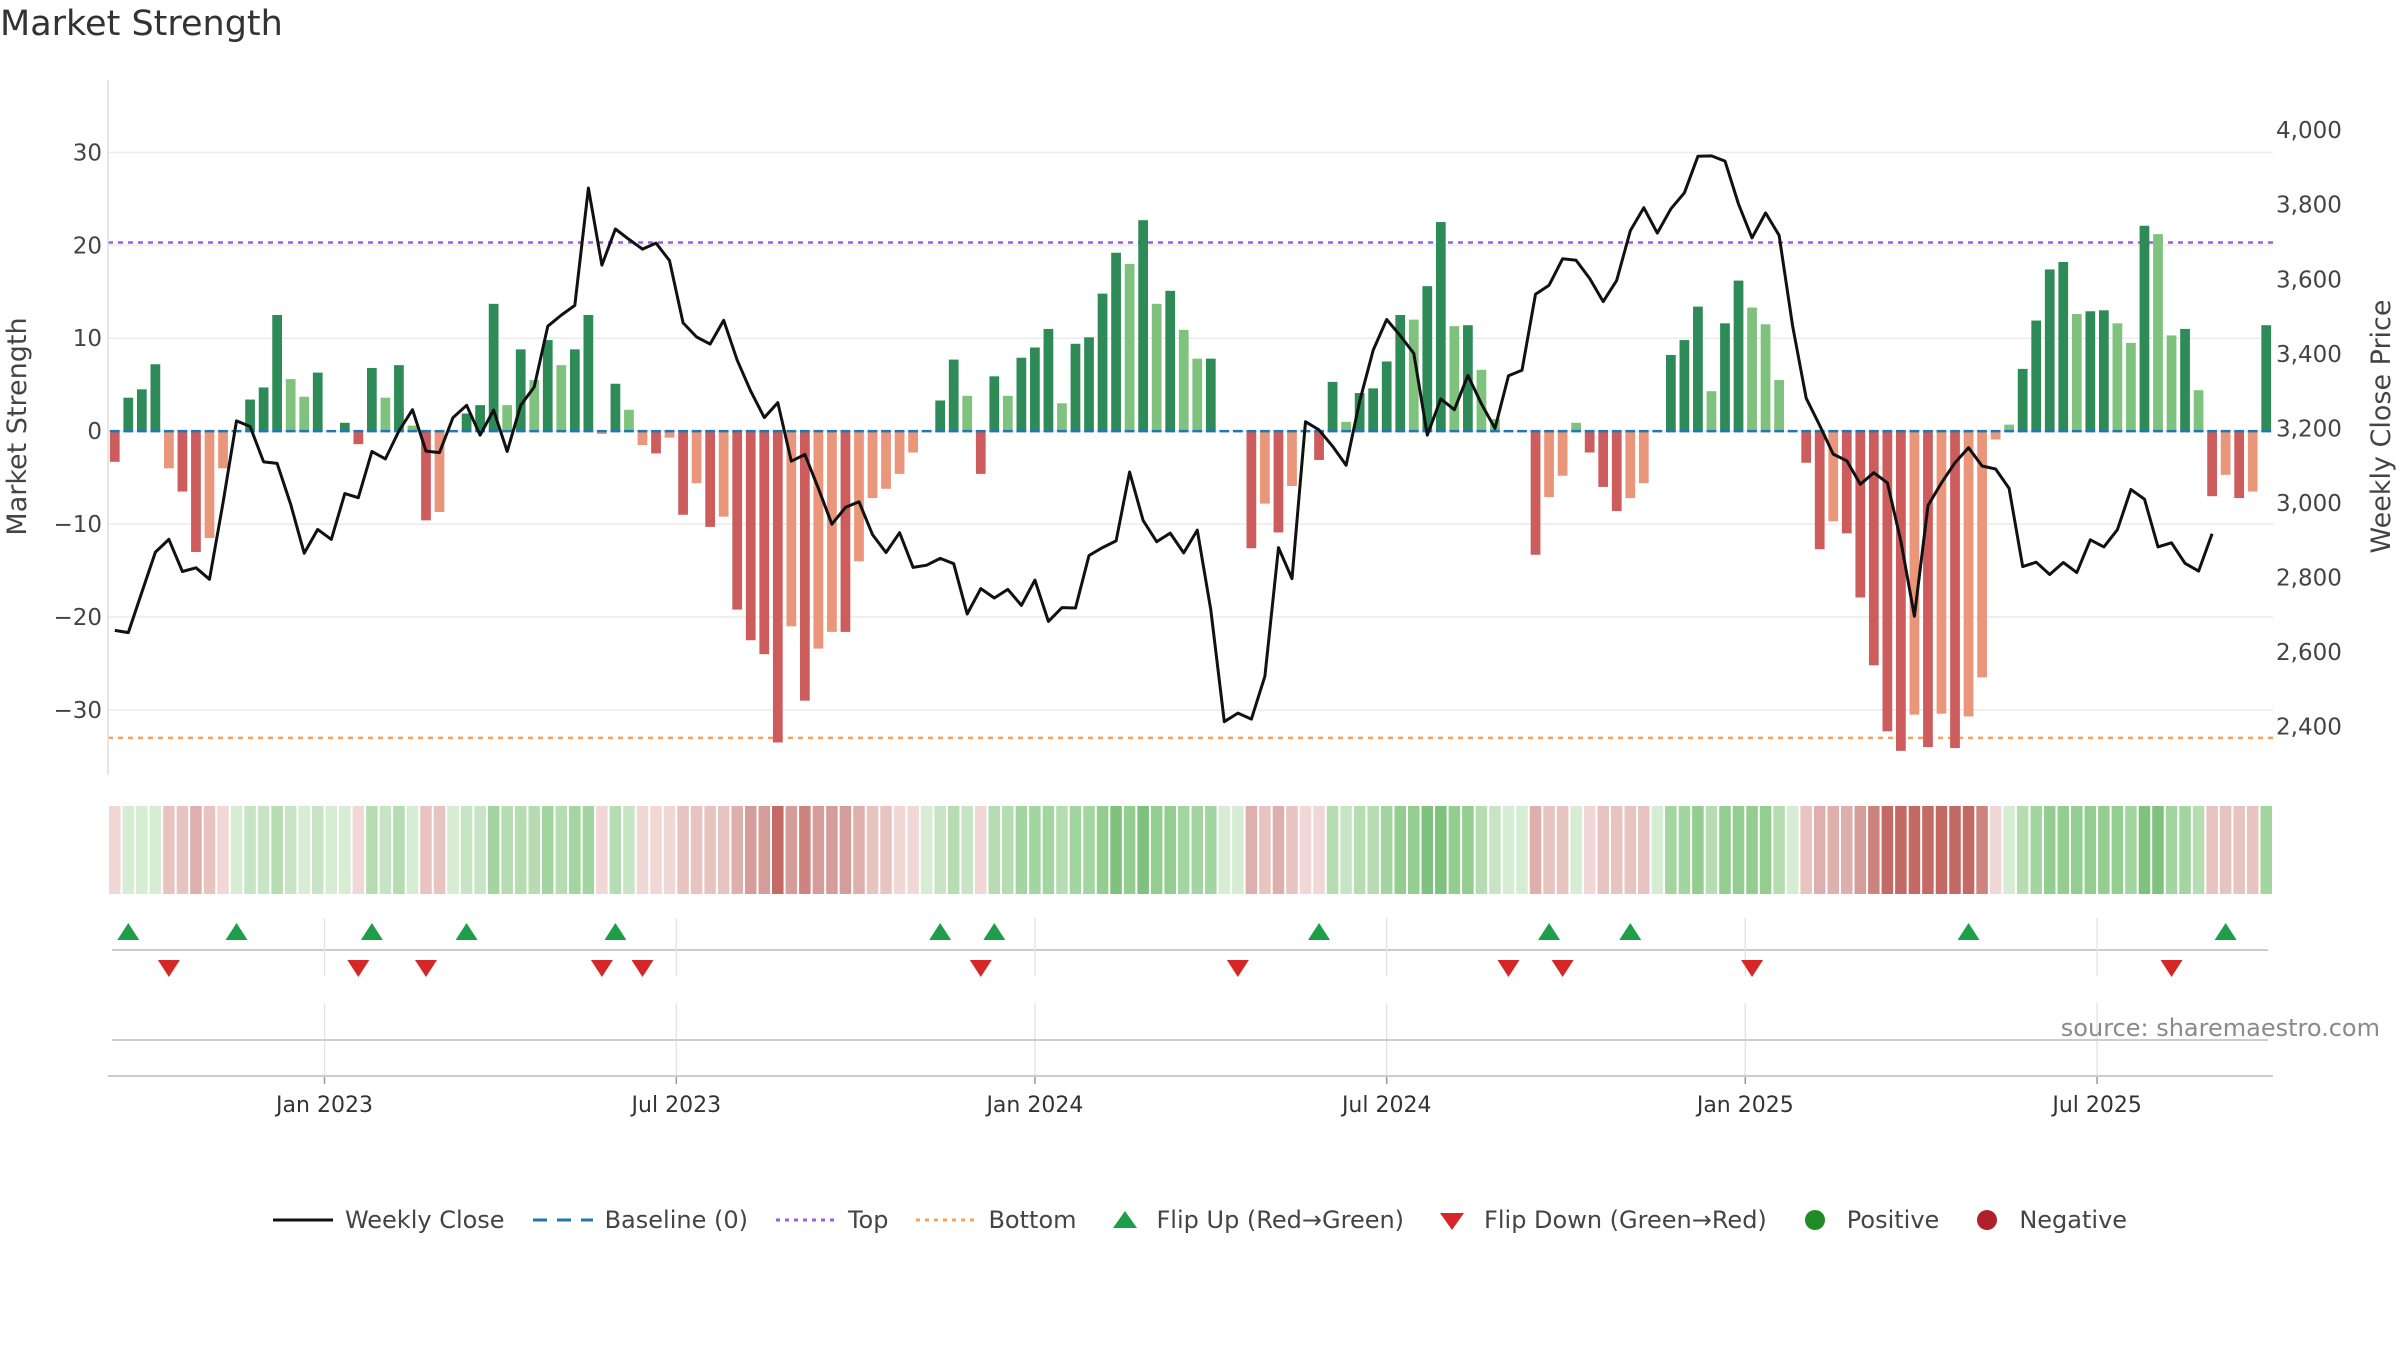  What do you see at coordinates (17, 426) in the screenshot?
I see `y-left-axis-title: Market Strength` at bounding box center [17, 426].